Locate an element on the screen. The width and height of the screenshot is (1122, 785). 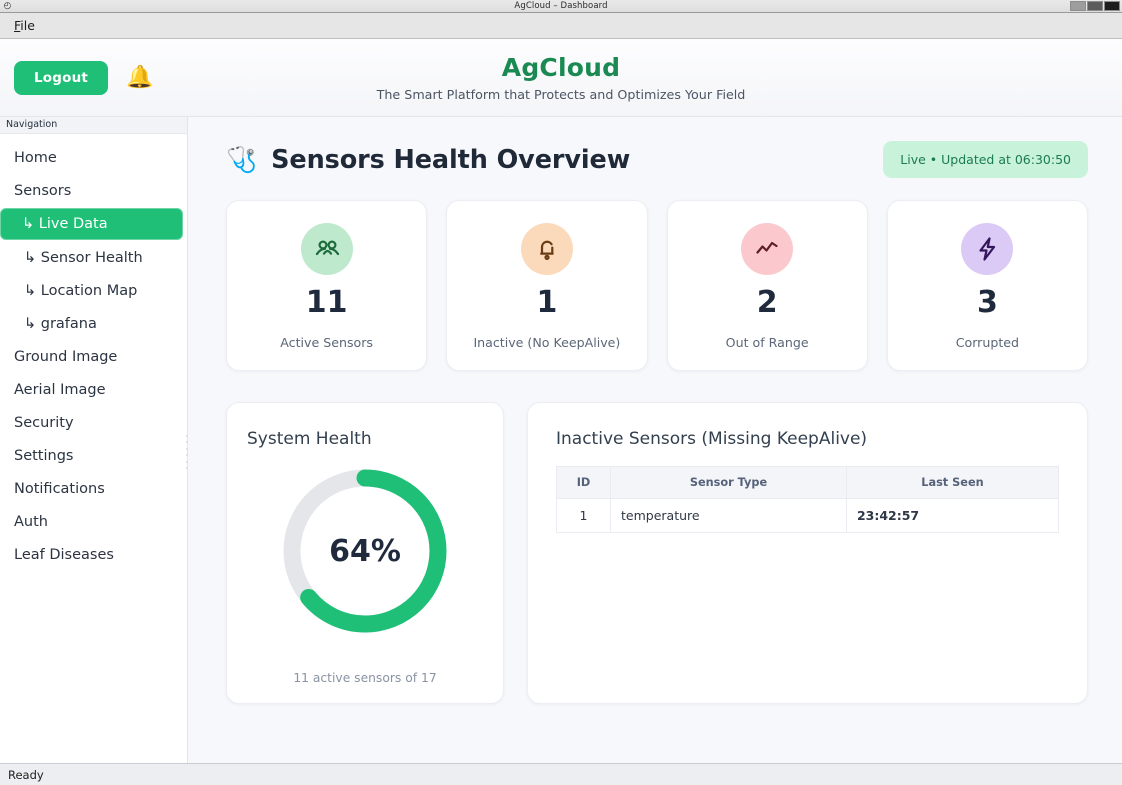
sidebar-item-sensor-health: ↳ Sensor Health is located at coordinates (93, 257).